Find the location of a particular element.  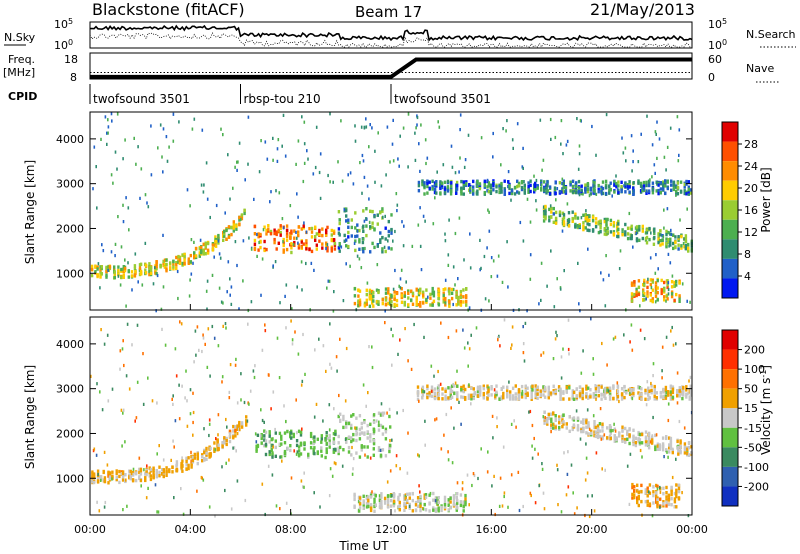

power-ylabel: Slant Range [km] is located at coordinates (30, 212).